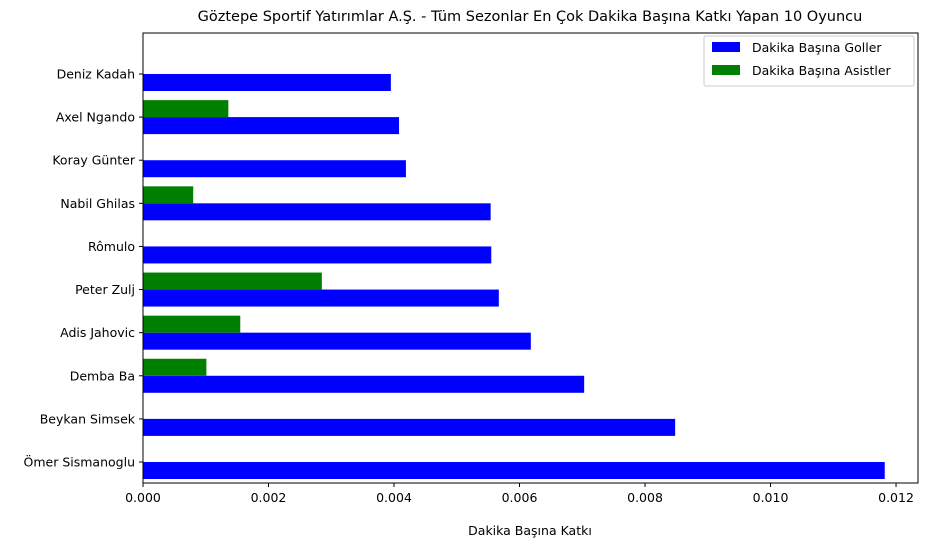  What do you see at coordinates (771, 497) in the screenshot?
I see `x-tick-label-5: 0.010` at bounding box center [771, 497].